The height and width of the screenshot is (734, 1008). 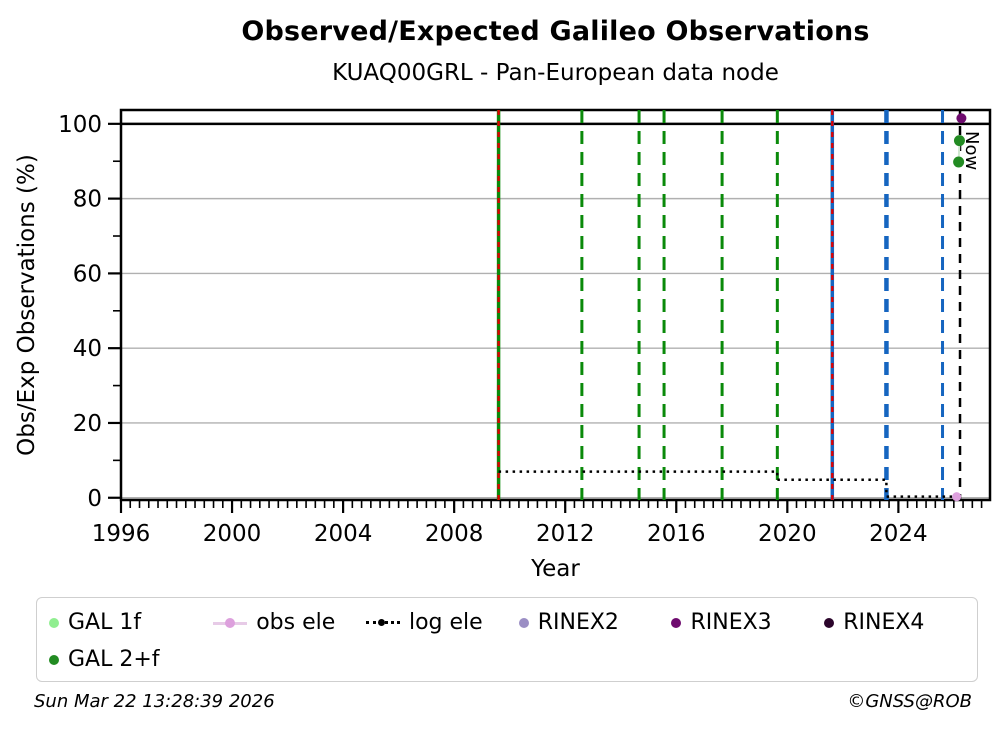 What do you see at coordinates (726, 484) in the screenshot?
I see `series-log-ele` at bounding box center [726, 484].